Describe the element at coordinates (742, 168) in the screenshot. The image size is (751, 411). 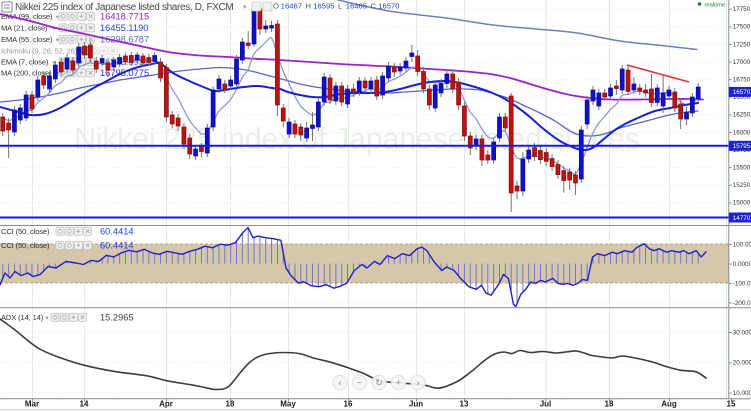
I see `svg-text: 15500` at that location.